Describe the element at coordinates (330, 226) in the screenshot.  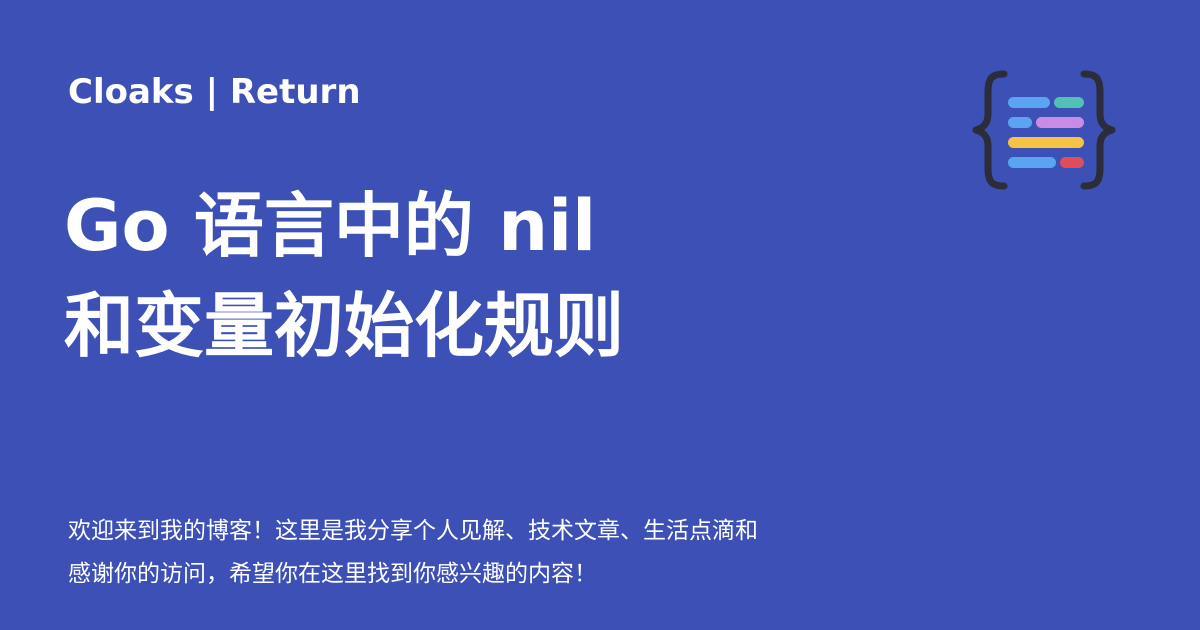
I see `post-title-line-1: Go 语言中的 nil` at that location.